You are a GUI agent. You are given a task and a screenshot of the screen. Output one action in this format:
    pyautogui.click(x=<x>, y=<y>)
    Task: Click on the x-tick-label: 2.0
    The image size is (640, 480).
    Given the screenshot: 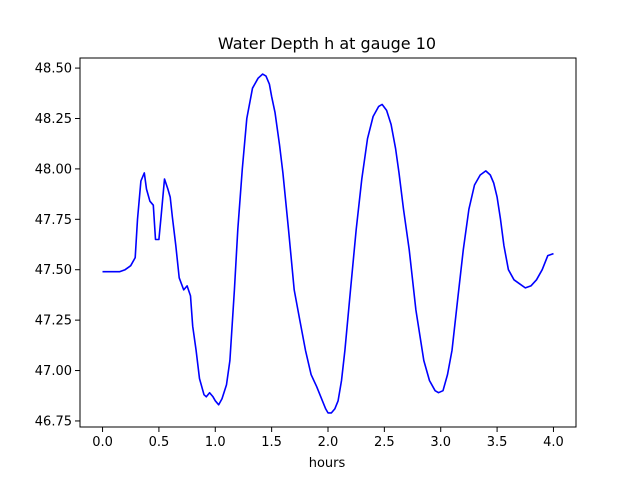 What is the action you would take?
    pyautogui.click(x=328, y=442)
    